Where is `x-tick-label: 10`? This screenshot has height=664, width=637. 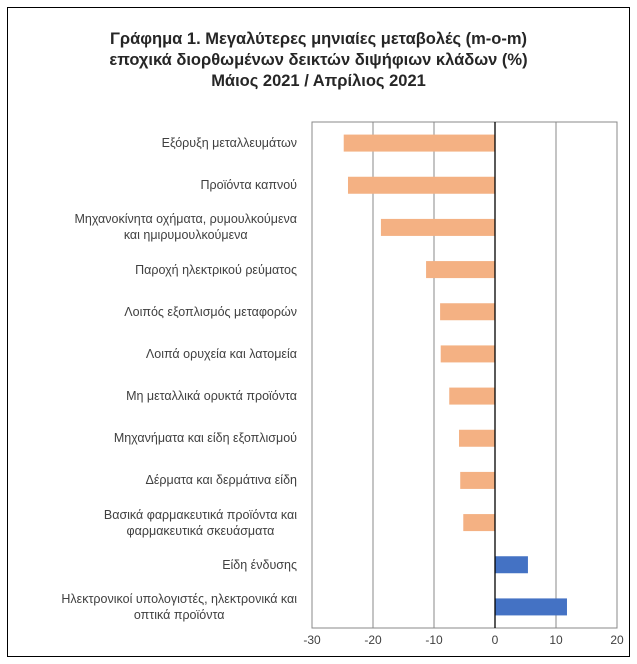
x-tick-label: 10 is located at coordinates (556, 640).